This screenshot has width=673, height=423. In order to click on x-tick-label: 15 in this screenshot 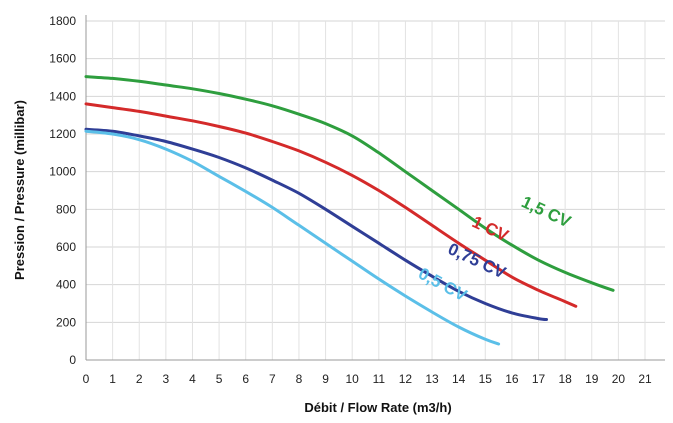, I will do `click(486, 379)`.